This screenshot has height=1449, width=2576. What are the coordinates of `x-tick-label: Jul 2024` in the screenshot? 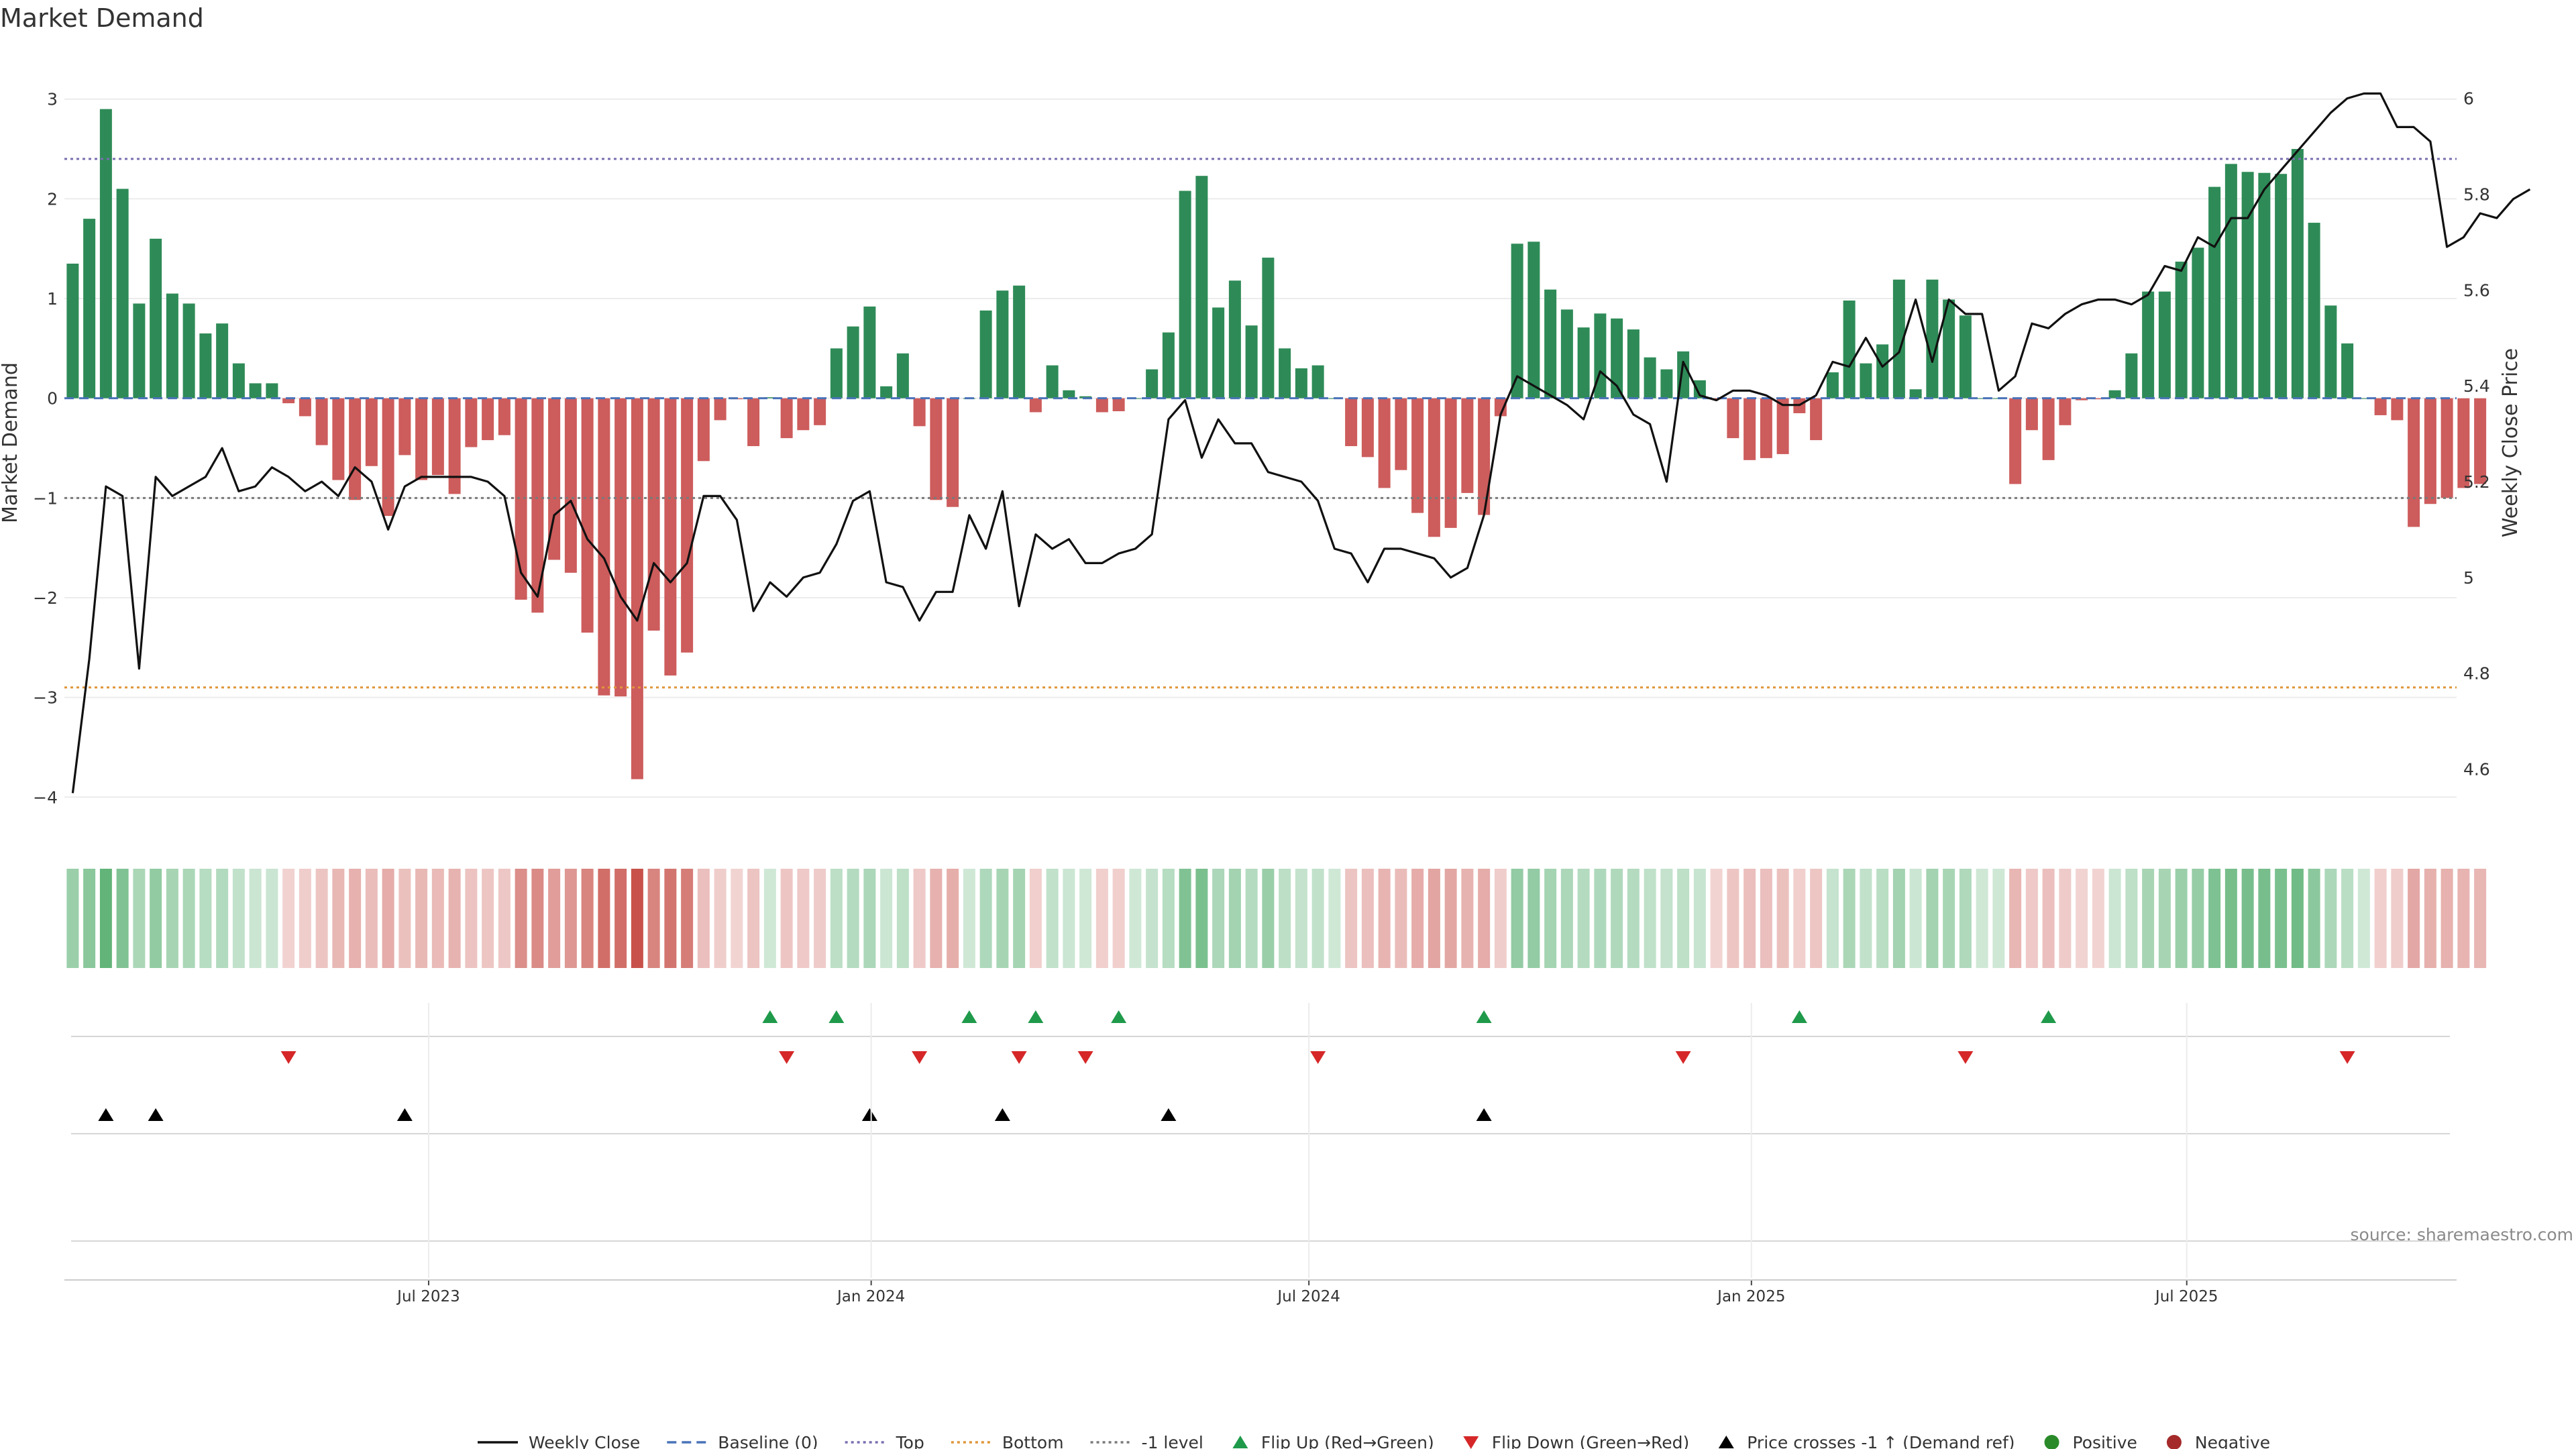 It's located at (1308, 1296).